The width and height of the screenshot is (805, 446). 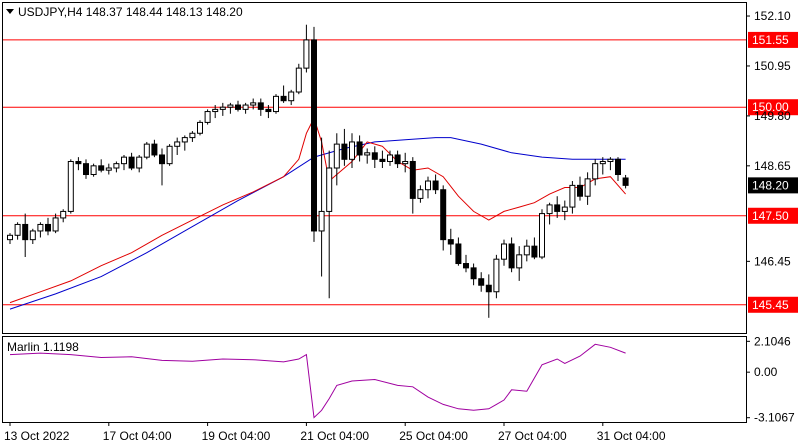 What do you see at coordinates (770, 40) in the screenshot?
I see `level-label: 151.55` at bounding box center [770, 40].